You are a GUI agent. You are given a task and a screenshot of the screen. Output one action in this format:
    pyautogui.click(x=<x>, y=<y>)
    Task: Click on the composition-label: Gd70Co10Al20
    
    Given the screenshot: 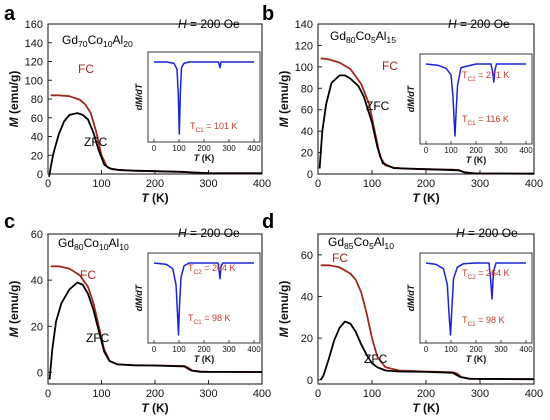 What is the action you would take?
    pyautogui.click(x=97, y=41)
    